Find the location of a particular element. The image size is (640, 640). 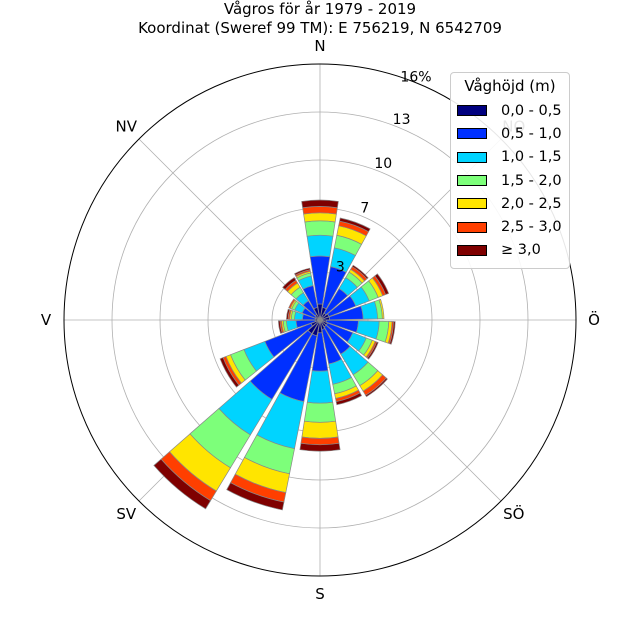

radial-tick-label: 3 is located at coordinates (340, 268).